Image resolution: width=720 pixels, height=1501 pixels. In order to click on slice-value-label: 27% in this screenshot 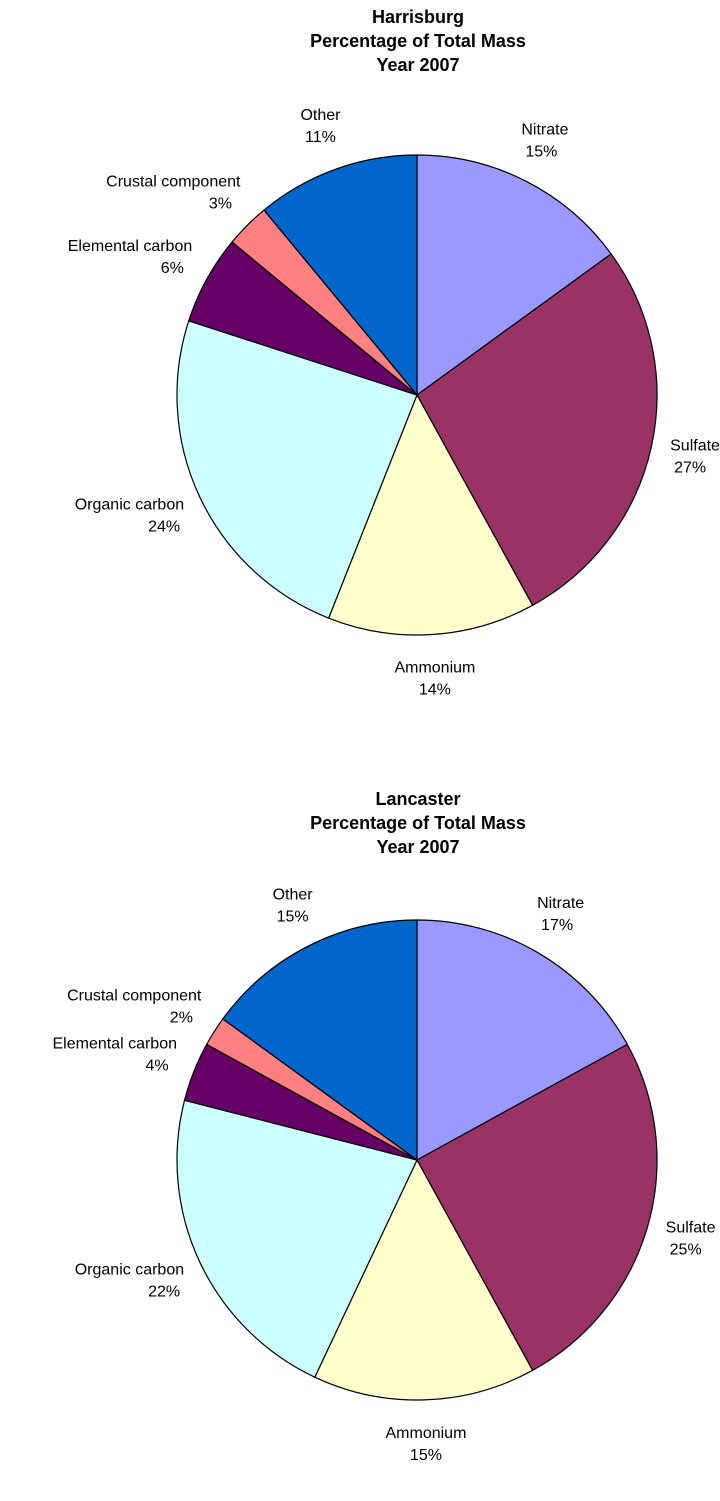, I will do `click(690, 467)`.